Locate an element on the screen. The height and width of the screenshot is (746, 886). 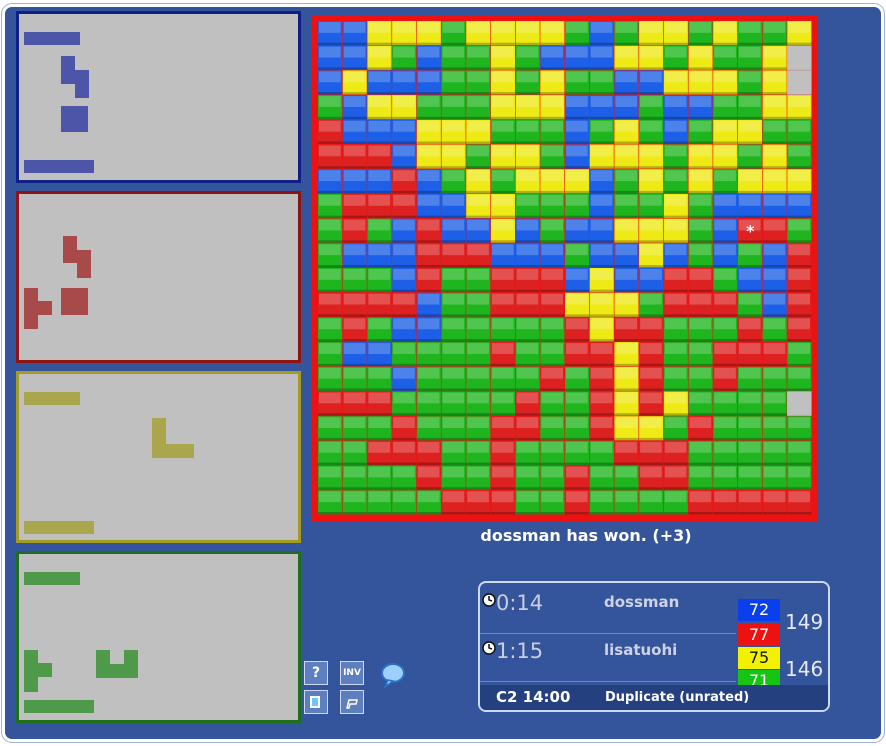
chat-bubble-icon is located at coordinates (393, 676).